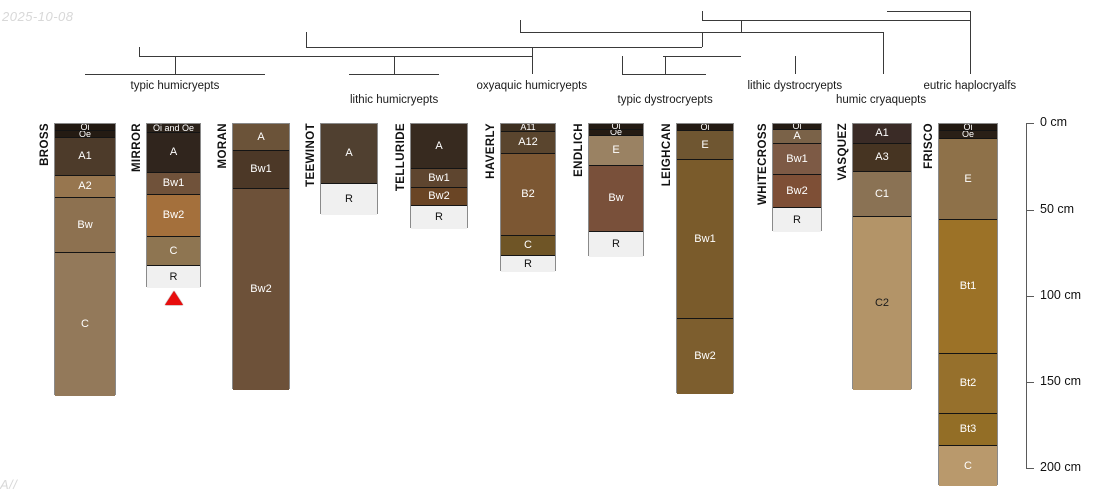 This screenshot has height=500, width=1100. What do you see at coordinates (970, 86) in the screenshot?
I see `taxonomy-label: eutric haplocryalfs` at bounding box center [970, 86].